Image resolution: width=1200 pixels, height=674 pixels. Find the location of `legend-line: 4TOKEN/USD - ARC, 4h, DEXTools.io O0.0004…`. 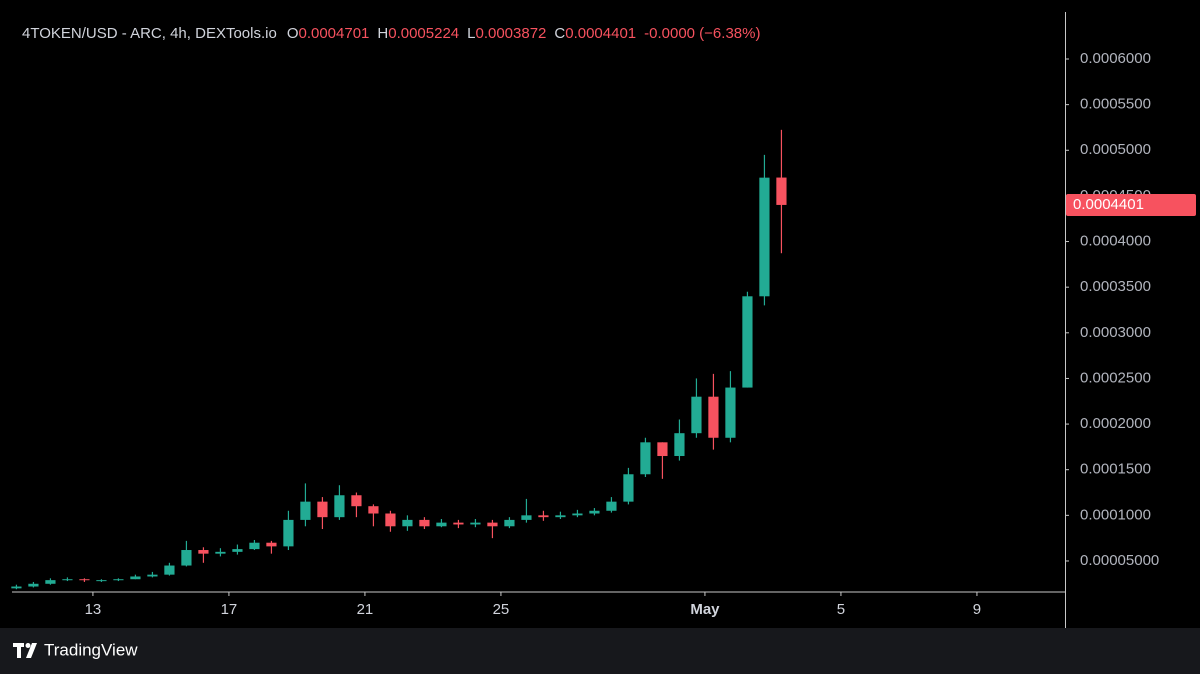

legend-line: 4TOKEN/USD - ARC, 4h, DEXTools.io O0.0004… is located at coordinates (391, 33).